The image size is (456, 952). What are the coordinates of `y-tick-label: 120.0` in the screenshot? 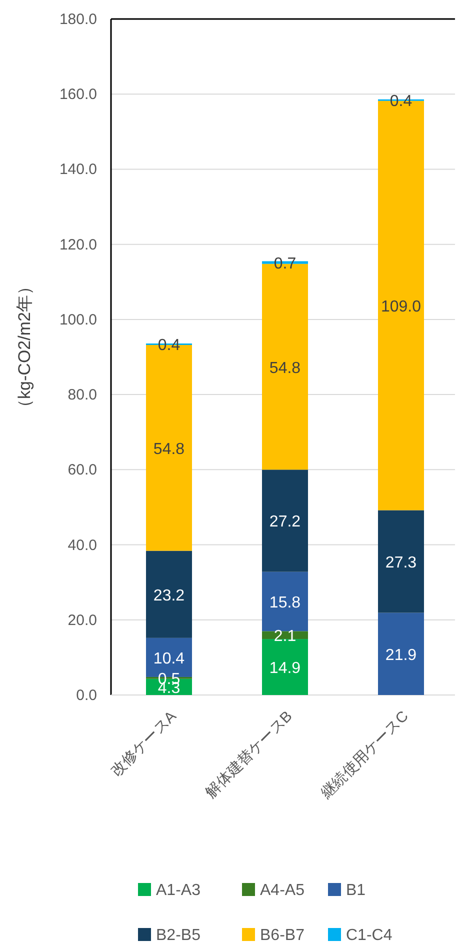 It's located at (78, 245).